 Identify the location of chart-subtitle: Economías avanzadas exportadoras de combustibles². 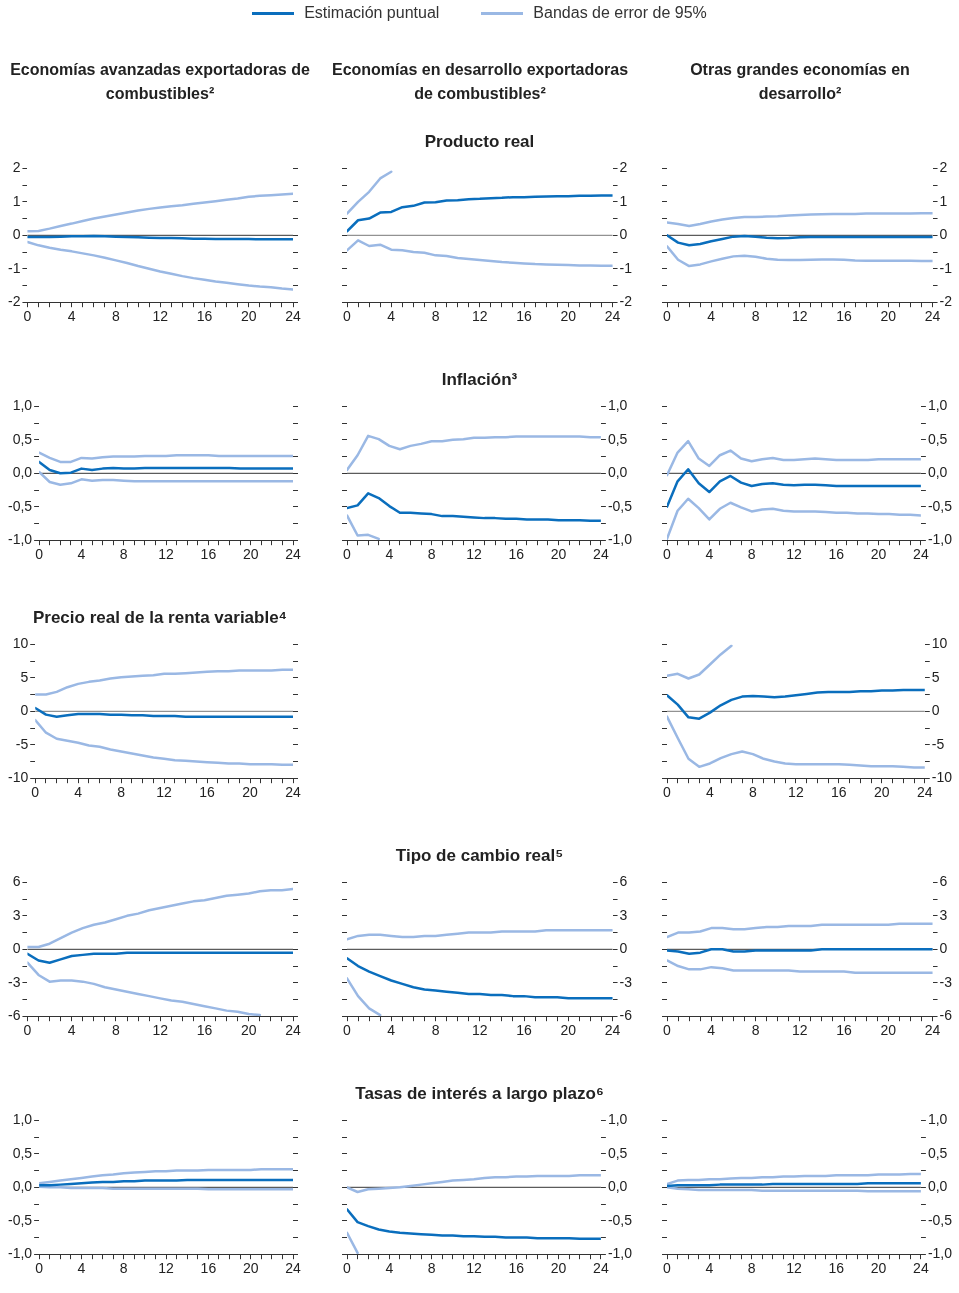
(160, 82).